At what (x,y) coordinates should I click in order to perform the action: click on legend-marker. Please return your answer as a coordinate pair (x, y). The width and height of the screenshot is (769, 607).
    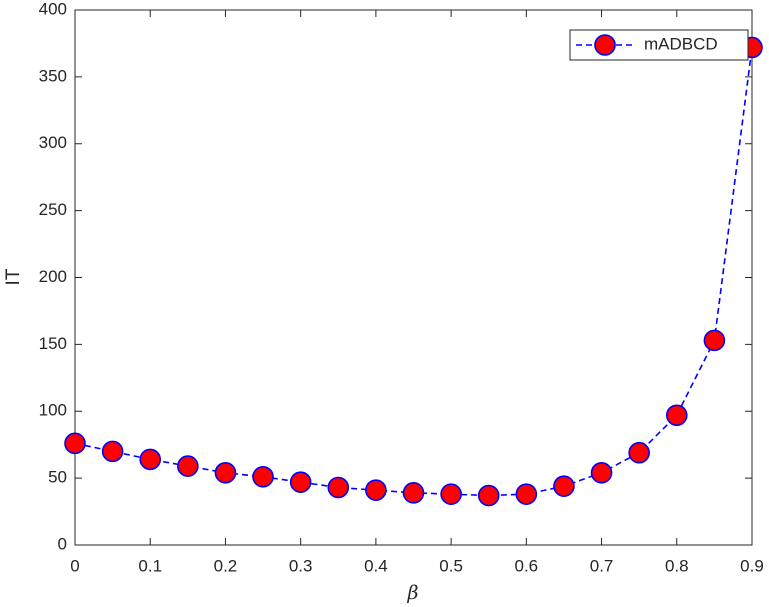
    Looking at the image, I should click on (605, 45).